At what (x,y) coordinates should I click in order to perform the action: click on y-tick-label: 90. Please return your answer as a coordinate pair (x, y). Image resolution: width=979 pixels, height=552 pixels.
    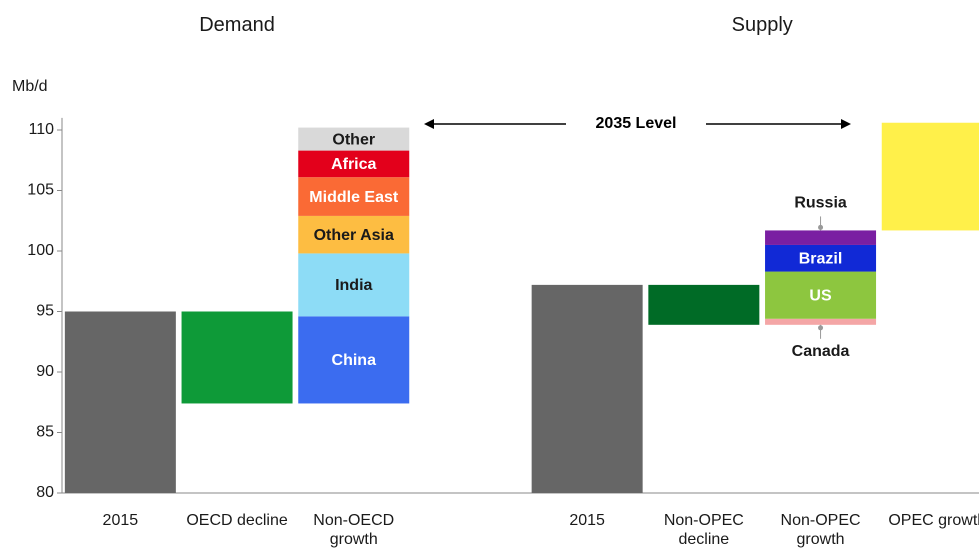
    Looking at the image, I should click on (45, 371).